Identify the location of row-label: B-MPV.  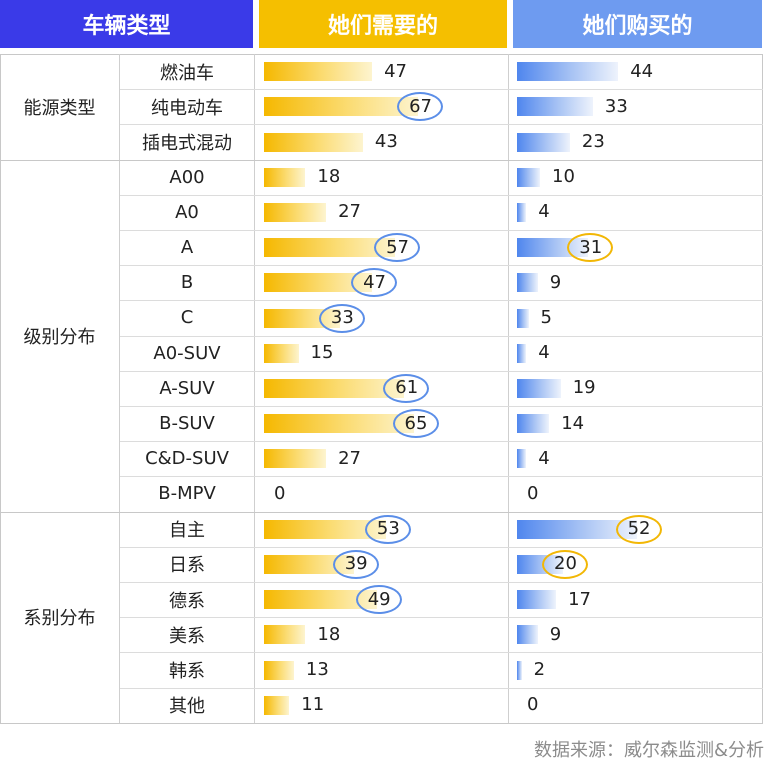
(187, 494).